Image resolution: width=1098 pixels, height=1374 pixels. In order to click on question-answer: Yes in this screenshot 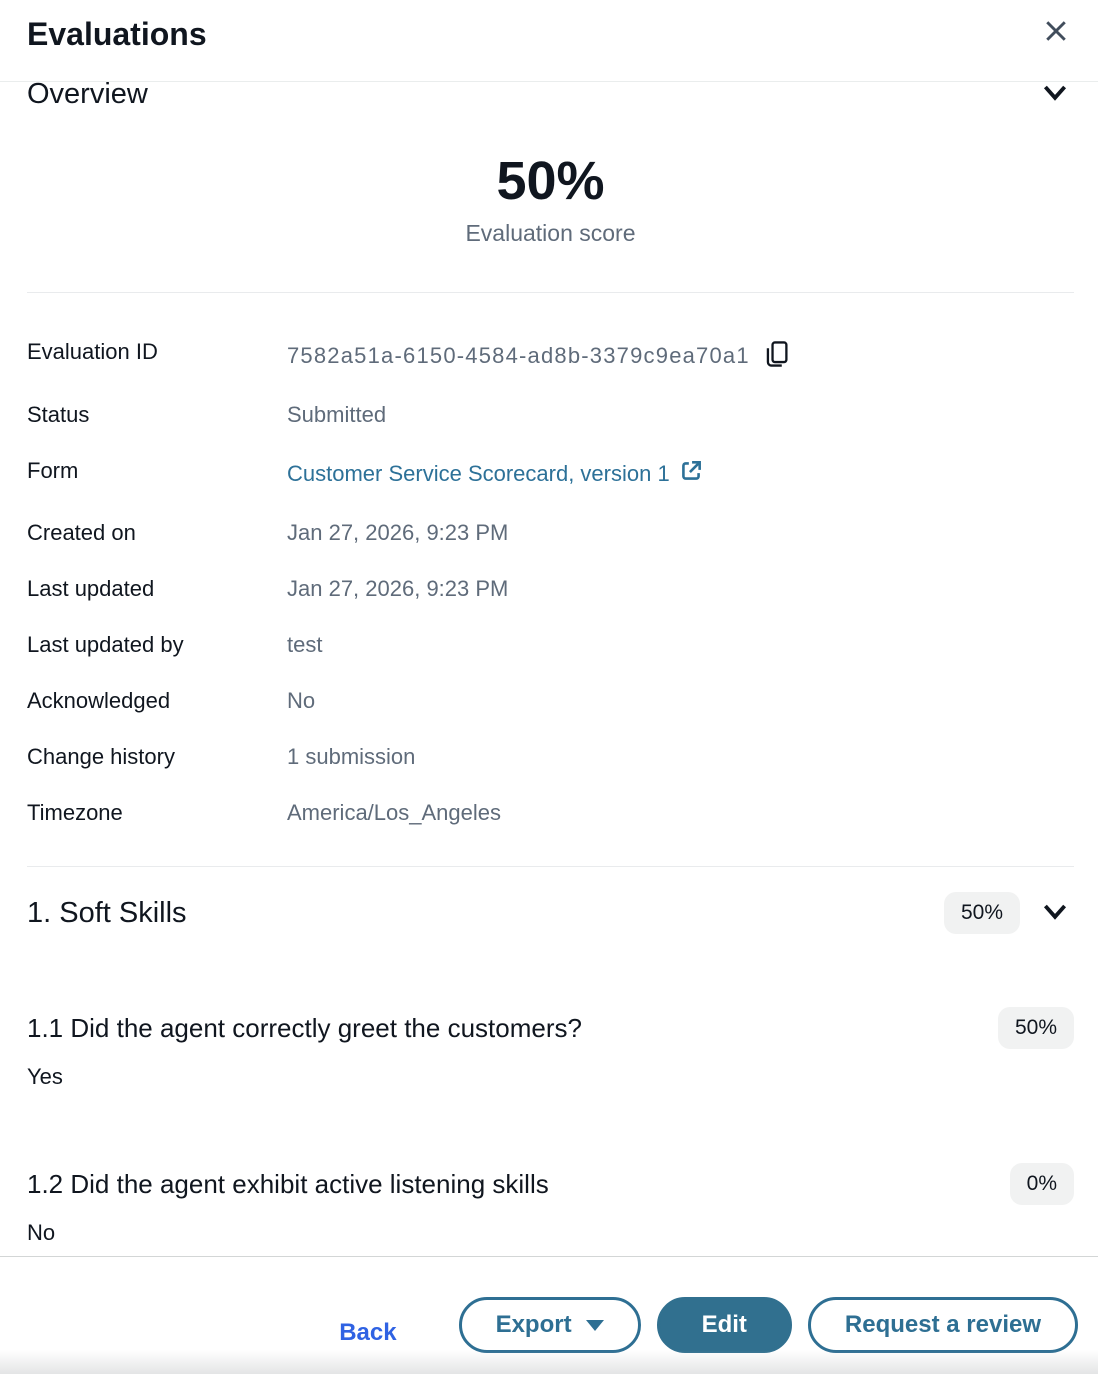, I will do `click(45, 1076)`.